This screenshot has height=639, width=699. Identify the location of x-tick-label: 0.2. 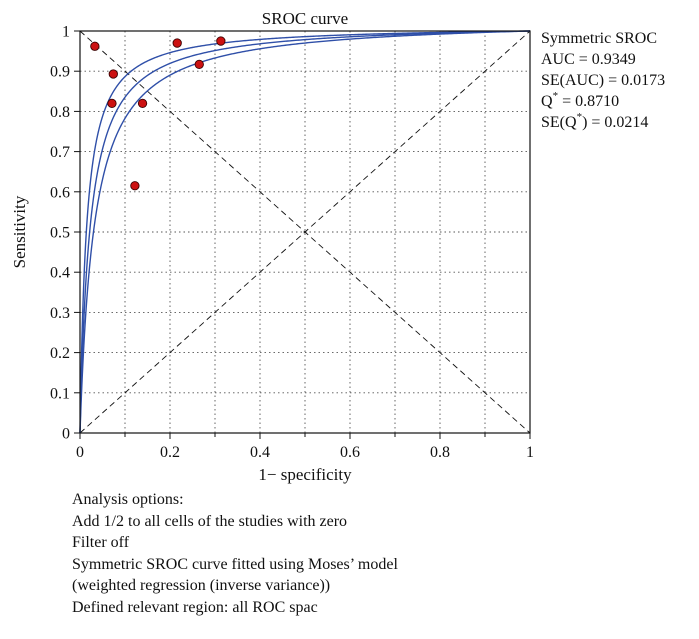
(170, 452).